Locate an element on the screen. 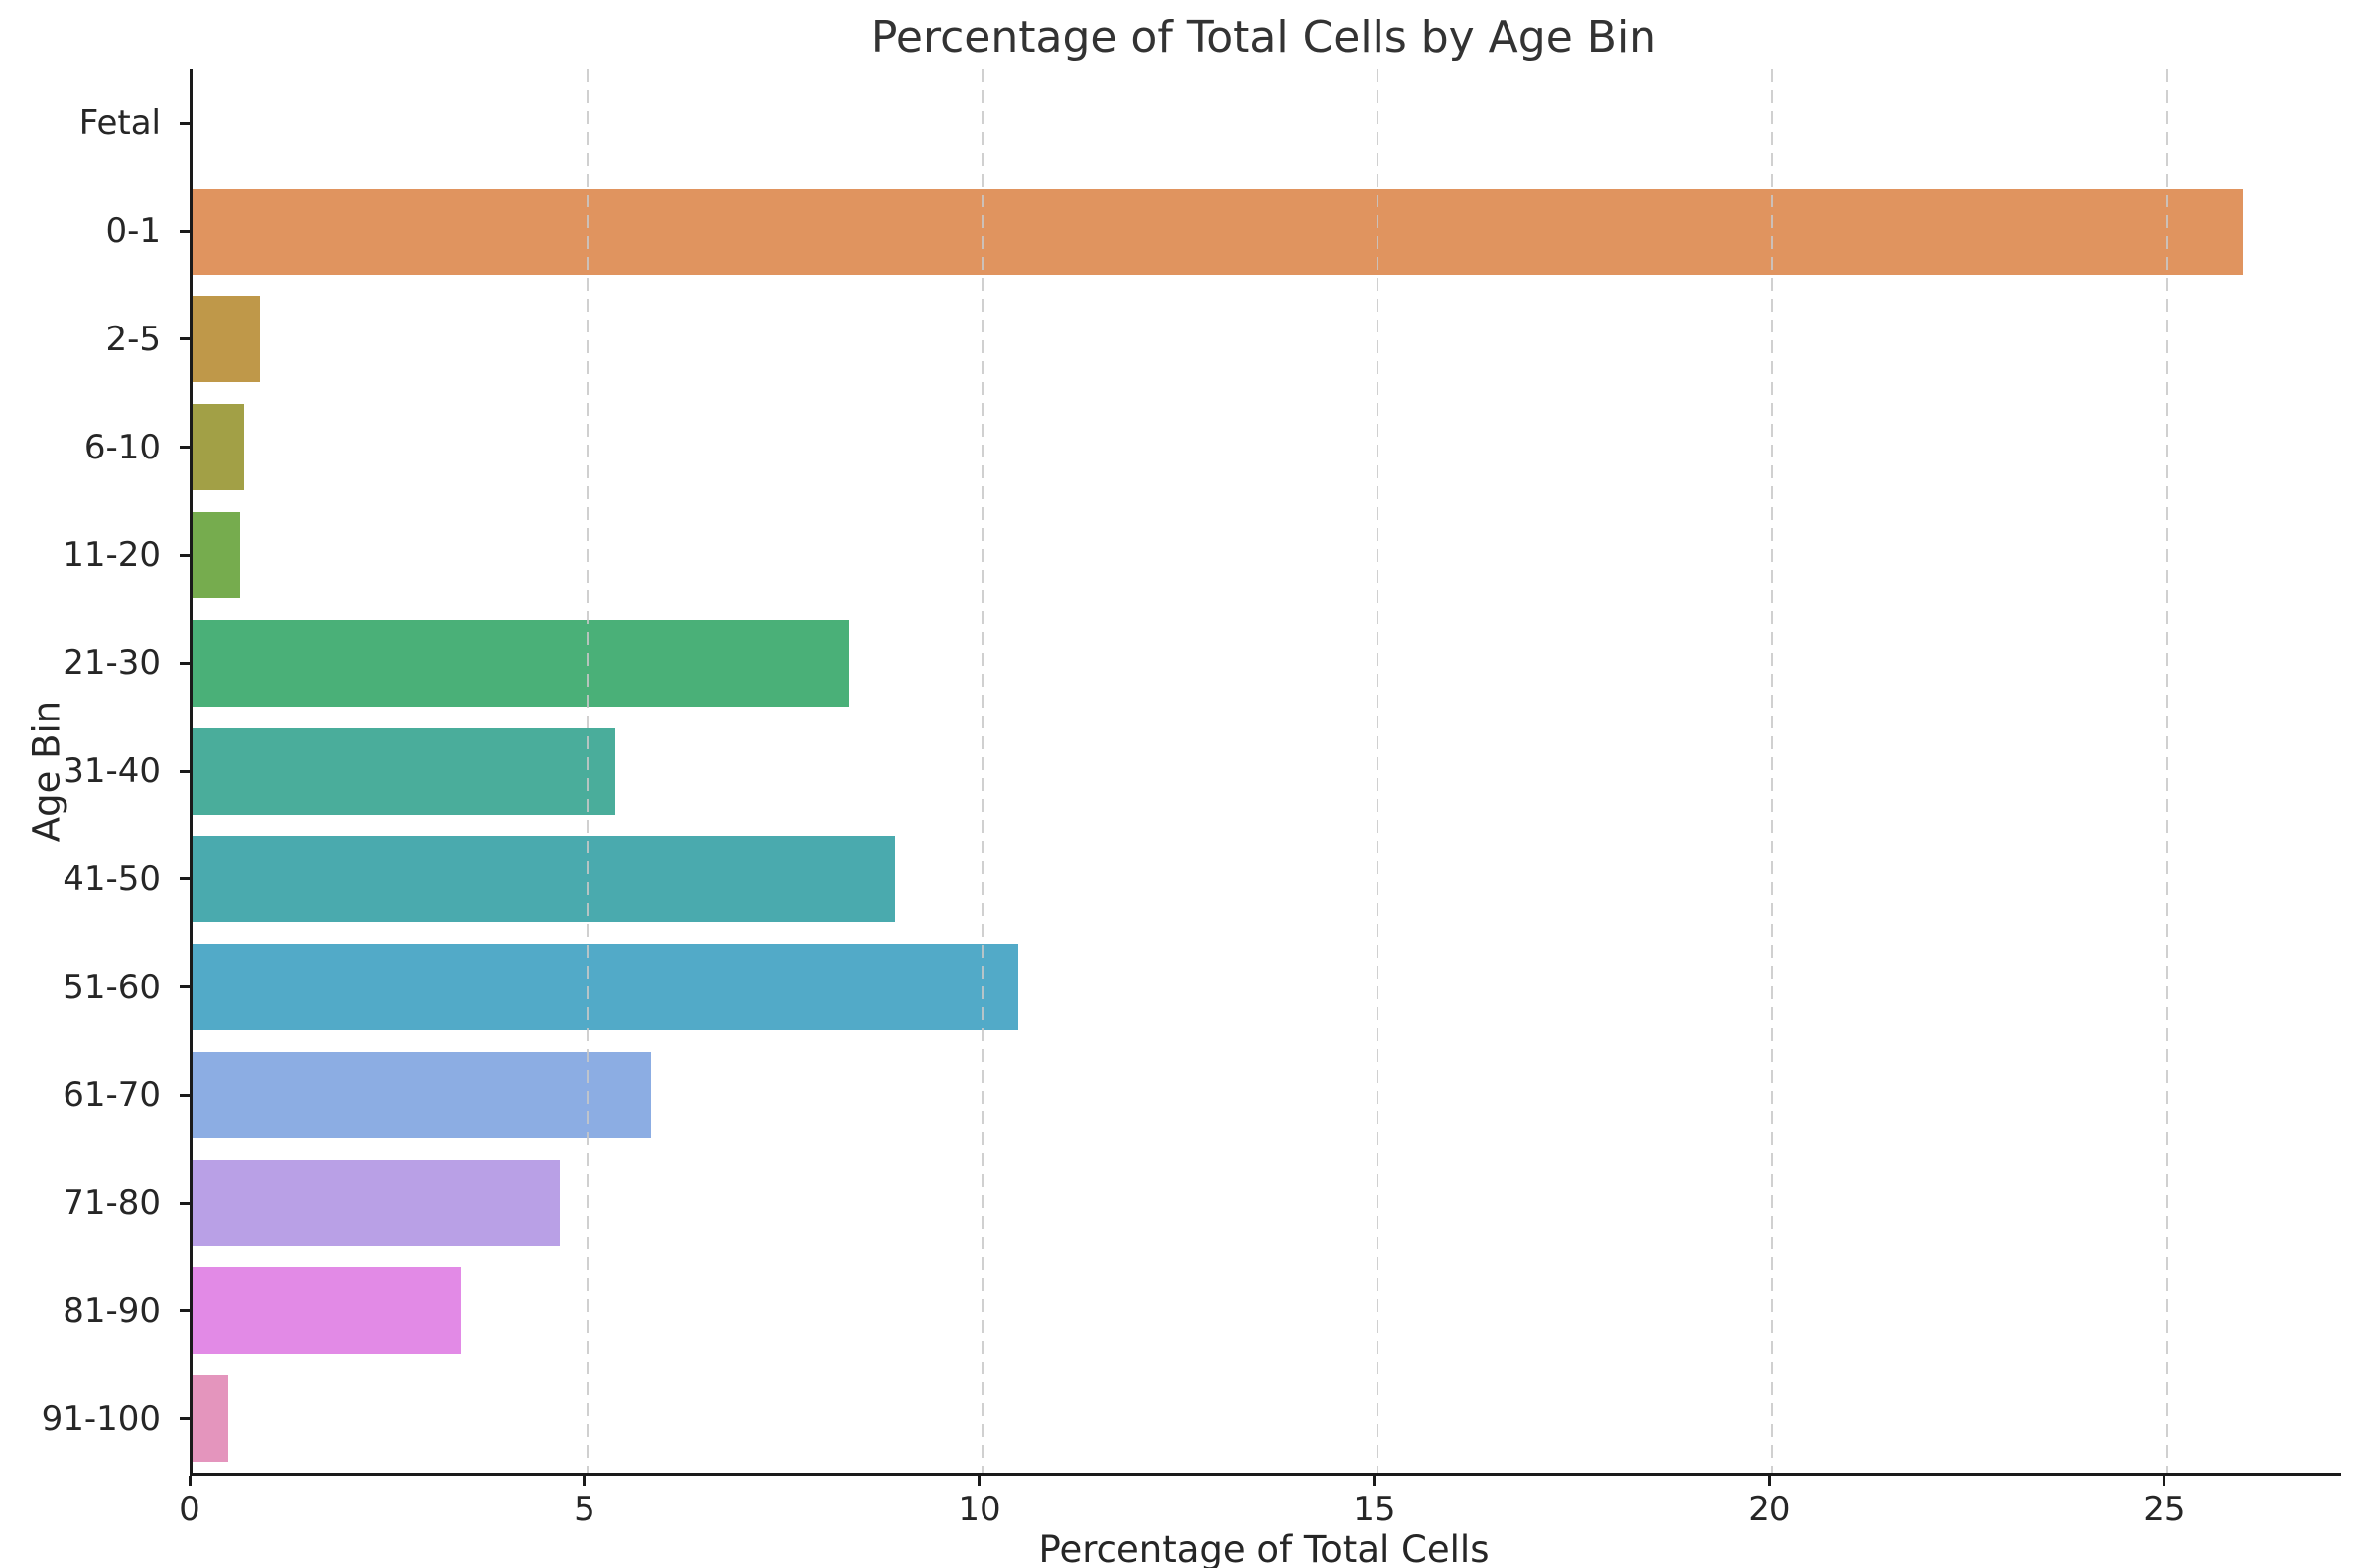  chart-title: Percentage of Total Cells by Age Bin is located at coordinates (1263, 37).